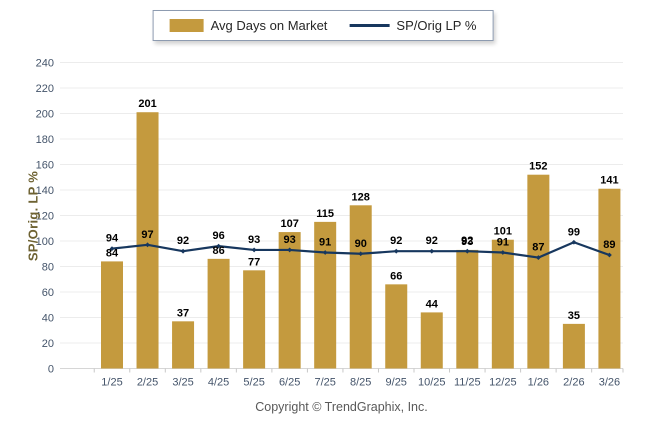 The width and height of the screenshot is (646, 434). Describe the element at coordinates (45, 191) in the screenshot. I see `y-tick-label: 140` at that location.